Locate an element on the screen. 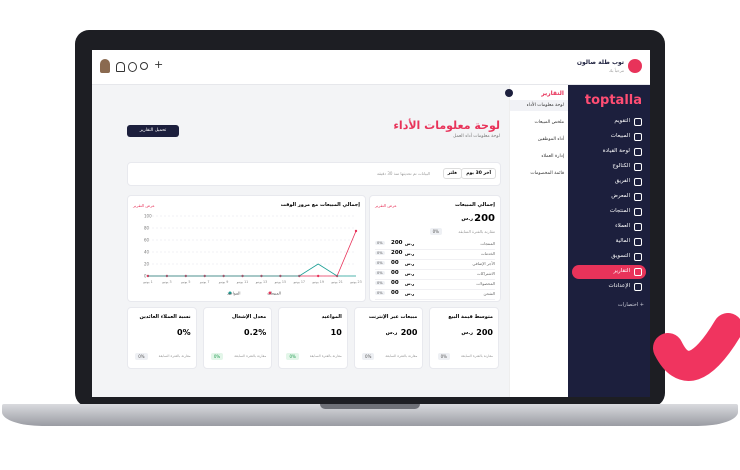 The width and height of the screenshot is (740, 470). menu-label: المعرض is located at coordinates (620, 196).